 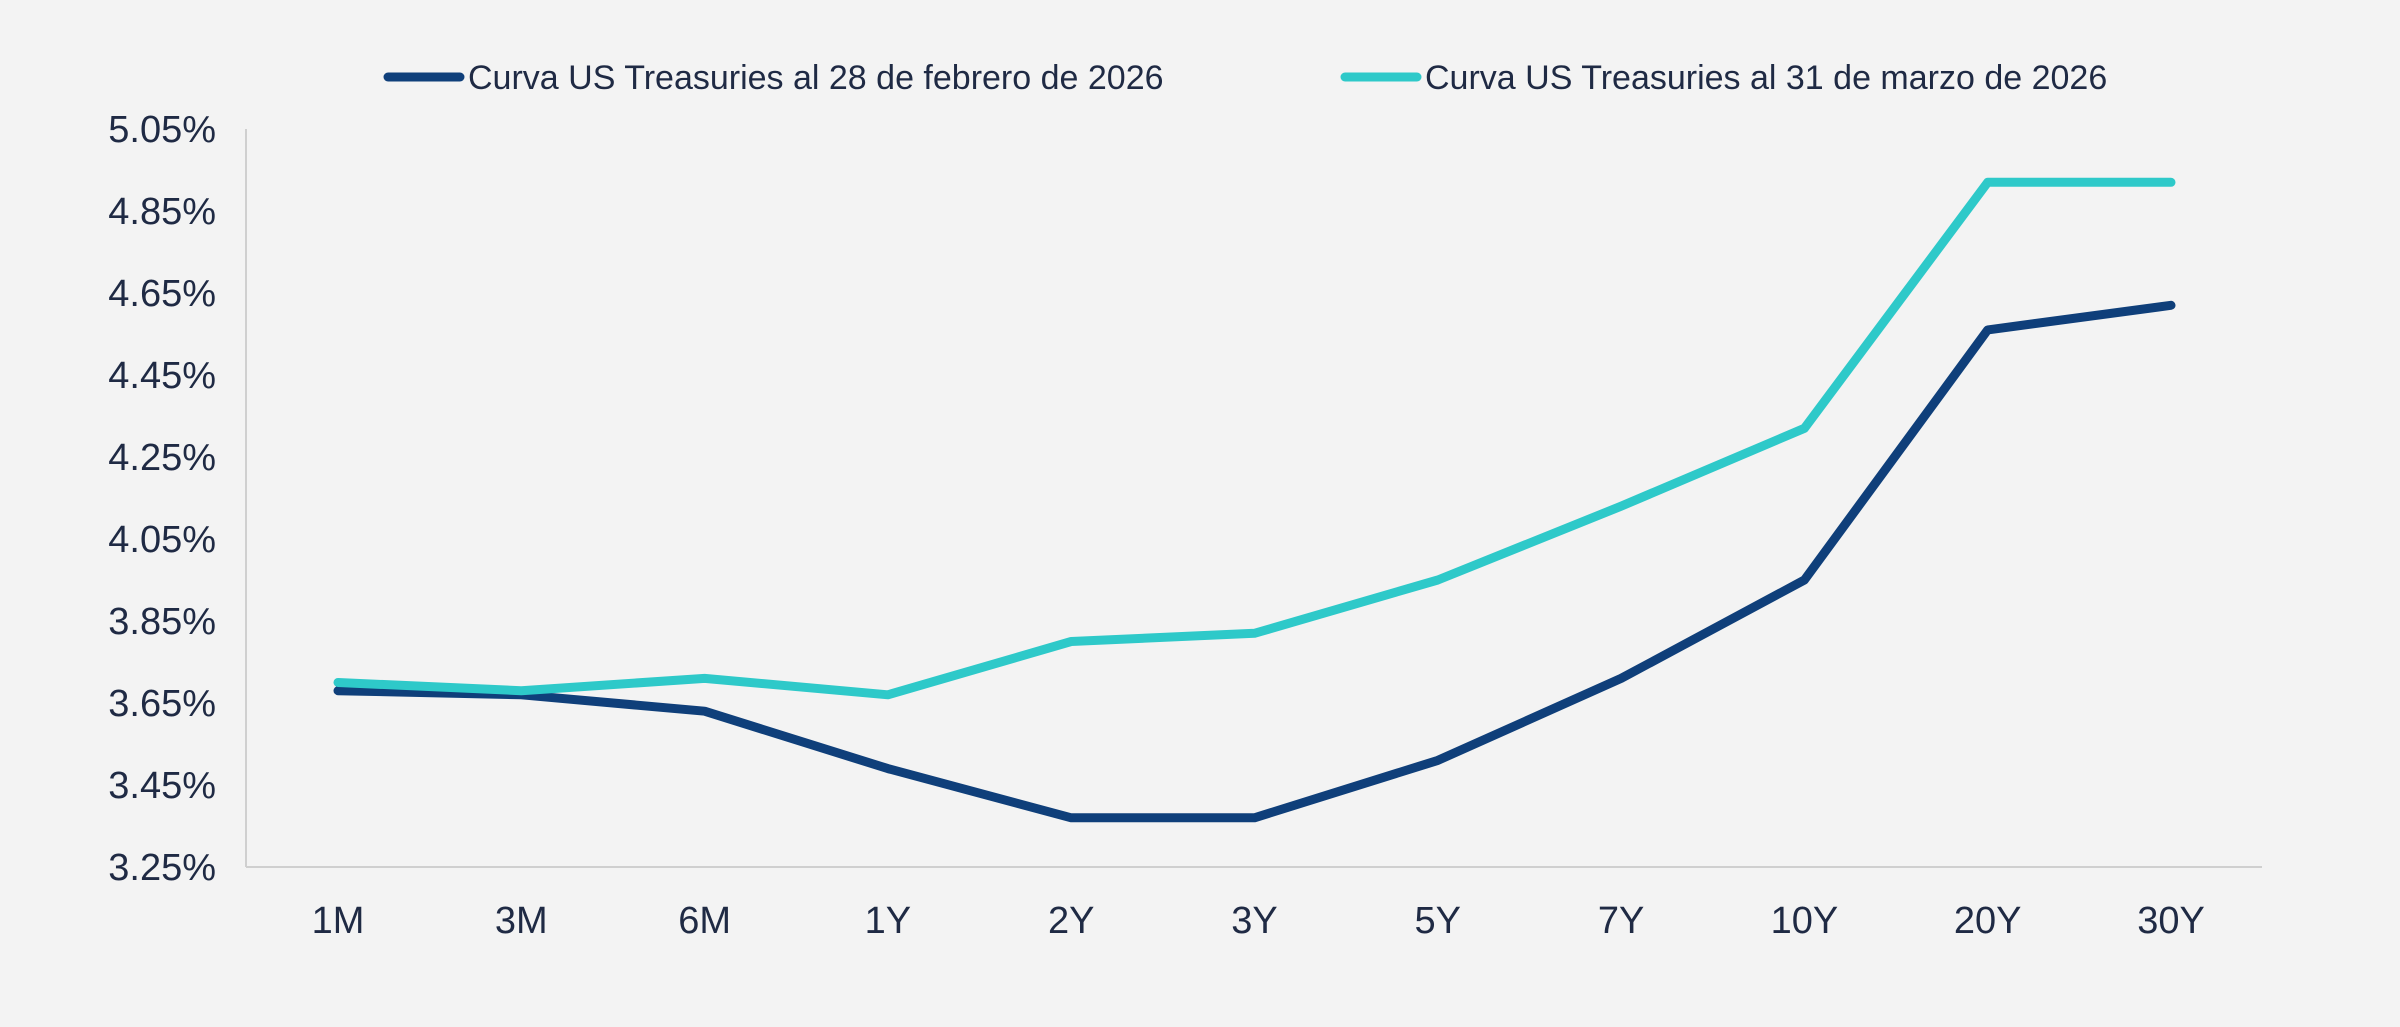 What do you see at coordinates (888, 921) in the screenshot?
I see `x-tick-label: 1Y` at bounding box center [888, 921].